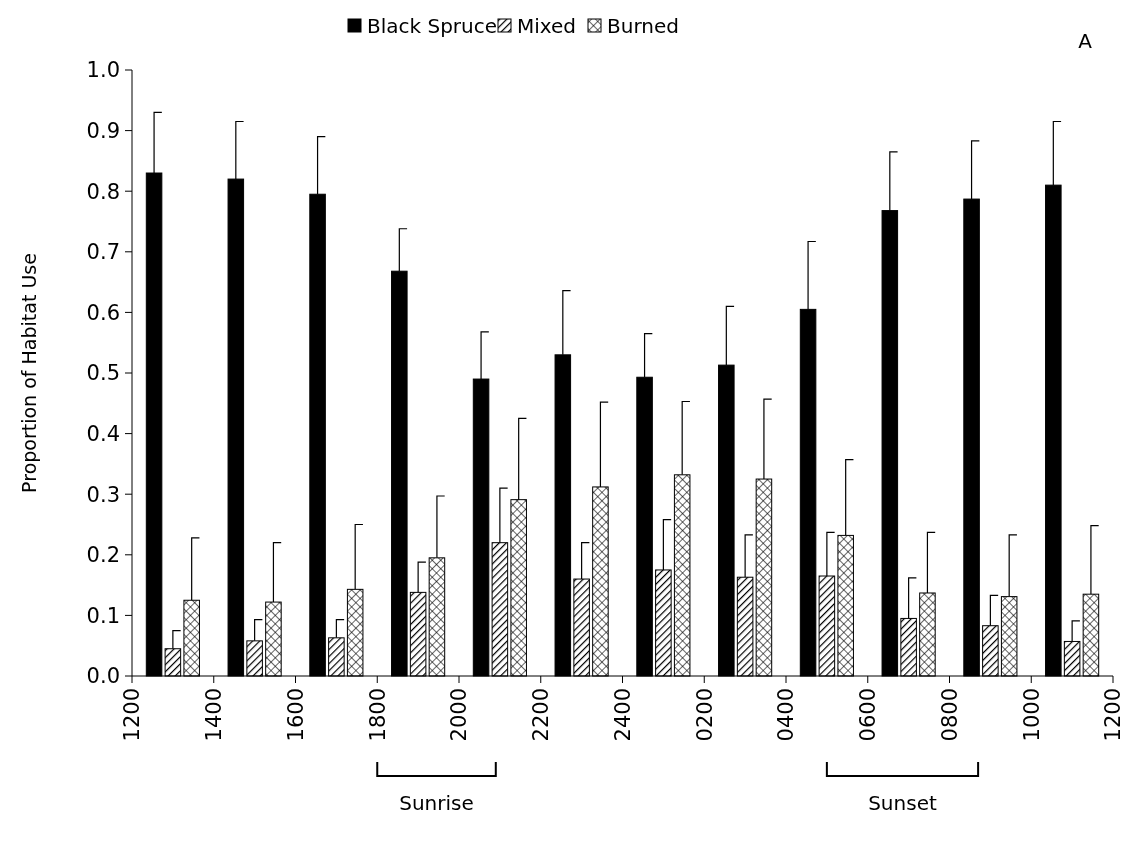  What do you see at coordinates (377, 715) in the screenshot?
I see `x-tick-label: 1800` at bounding box center [377, 715].